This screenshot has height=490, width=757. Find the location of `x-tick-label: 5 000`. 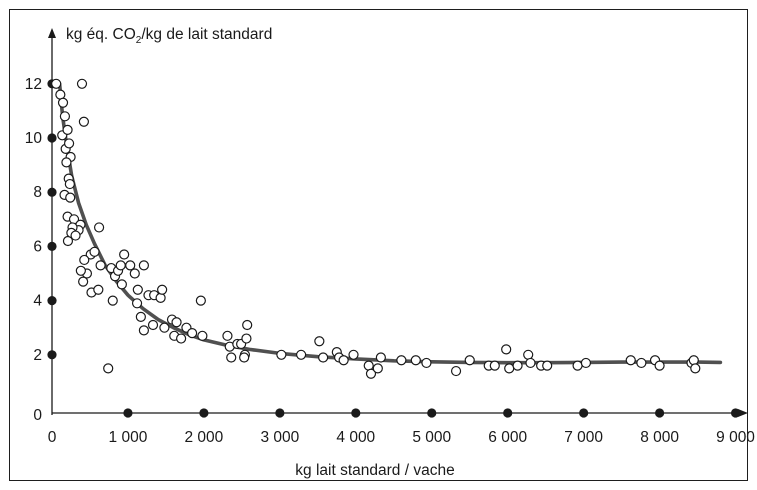

x-tick-label: 5 000 is located at coordinates (431, 437).